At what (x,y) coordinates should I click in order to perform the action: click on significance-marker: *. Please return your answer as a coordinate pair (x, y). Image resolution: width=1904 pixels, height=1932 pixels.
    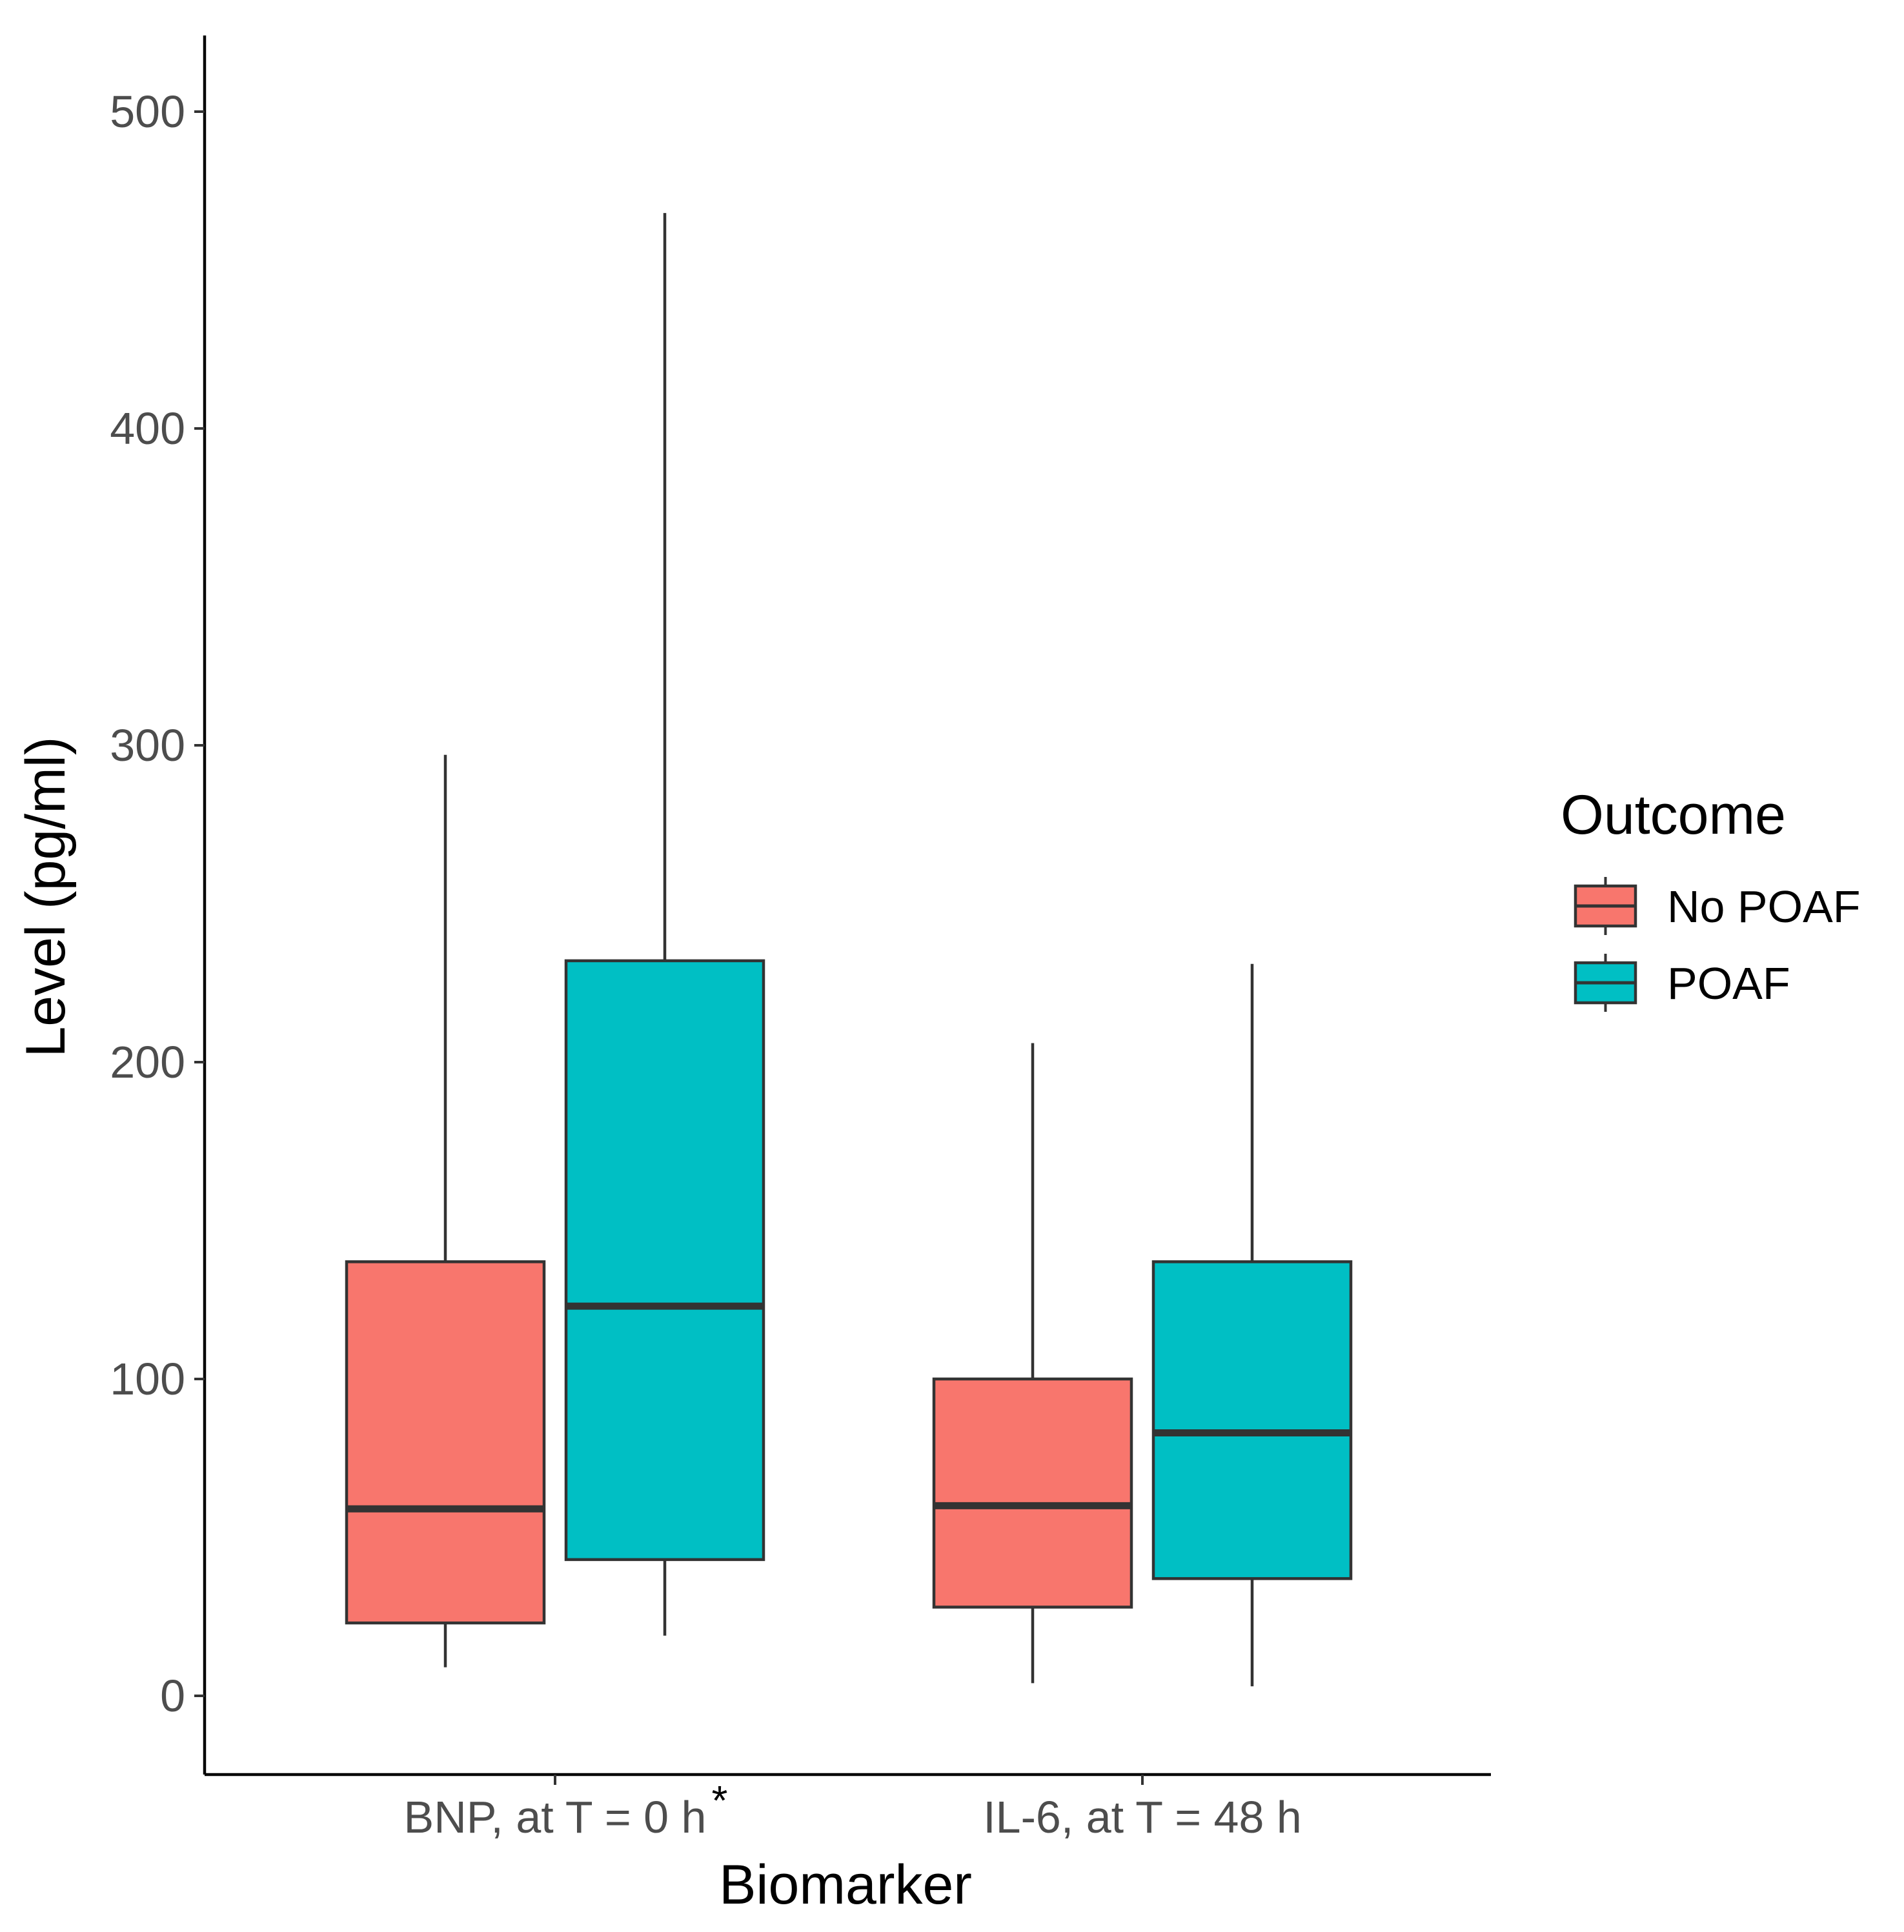
    Looking at the image, I should click on (719, 1801).